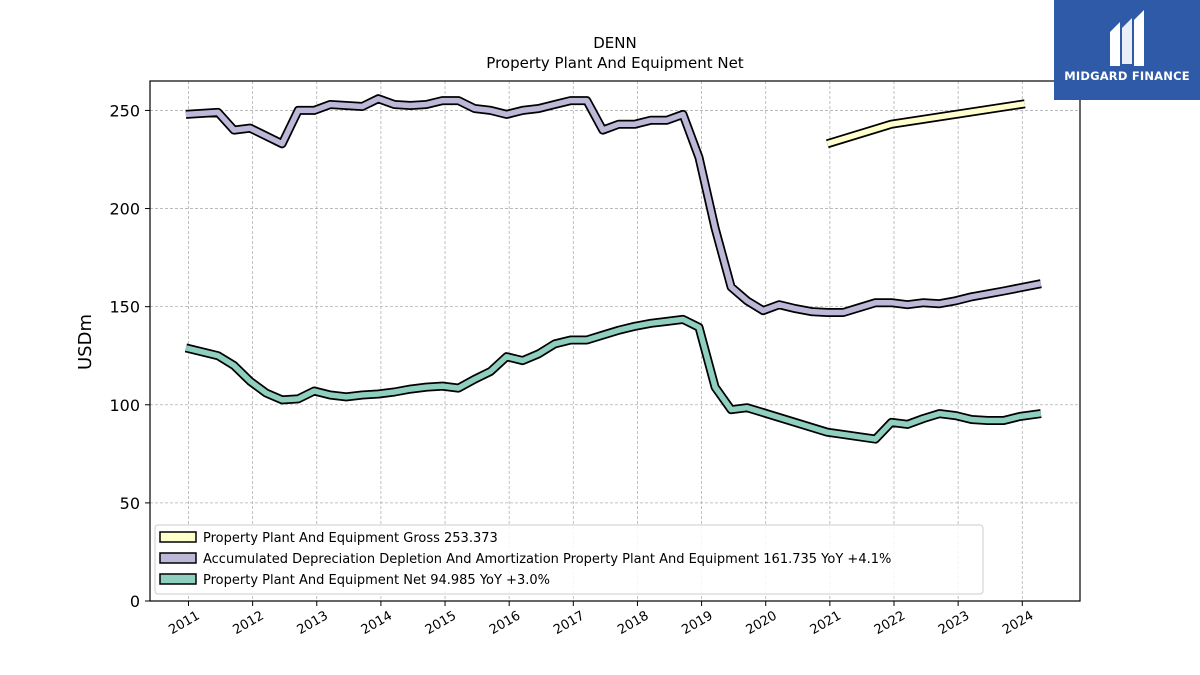 The width and height of the screenshot is (1200, 675). I want to click on chart-title: DENN, so click(614, 43).